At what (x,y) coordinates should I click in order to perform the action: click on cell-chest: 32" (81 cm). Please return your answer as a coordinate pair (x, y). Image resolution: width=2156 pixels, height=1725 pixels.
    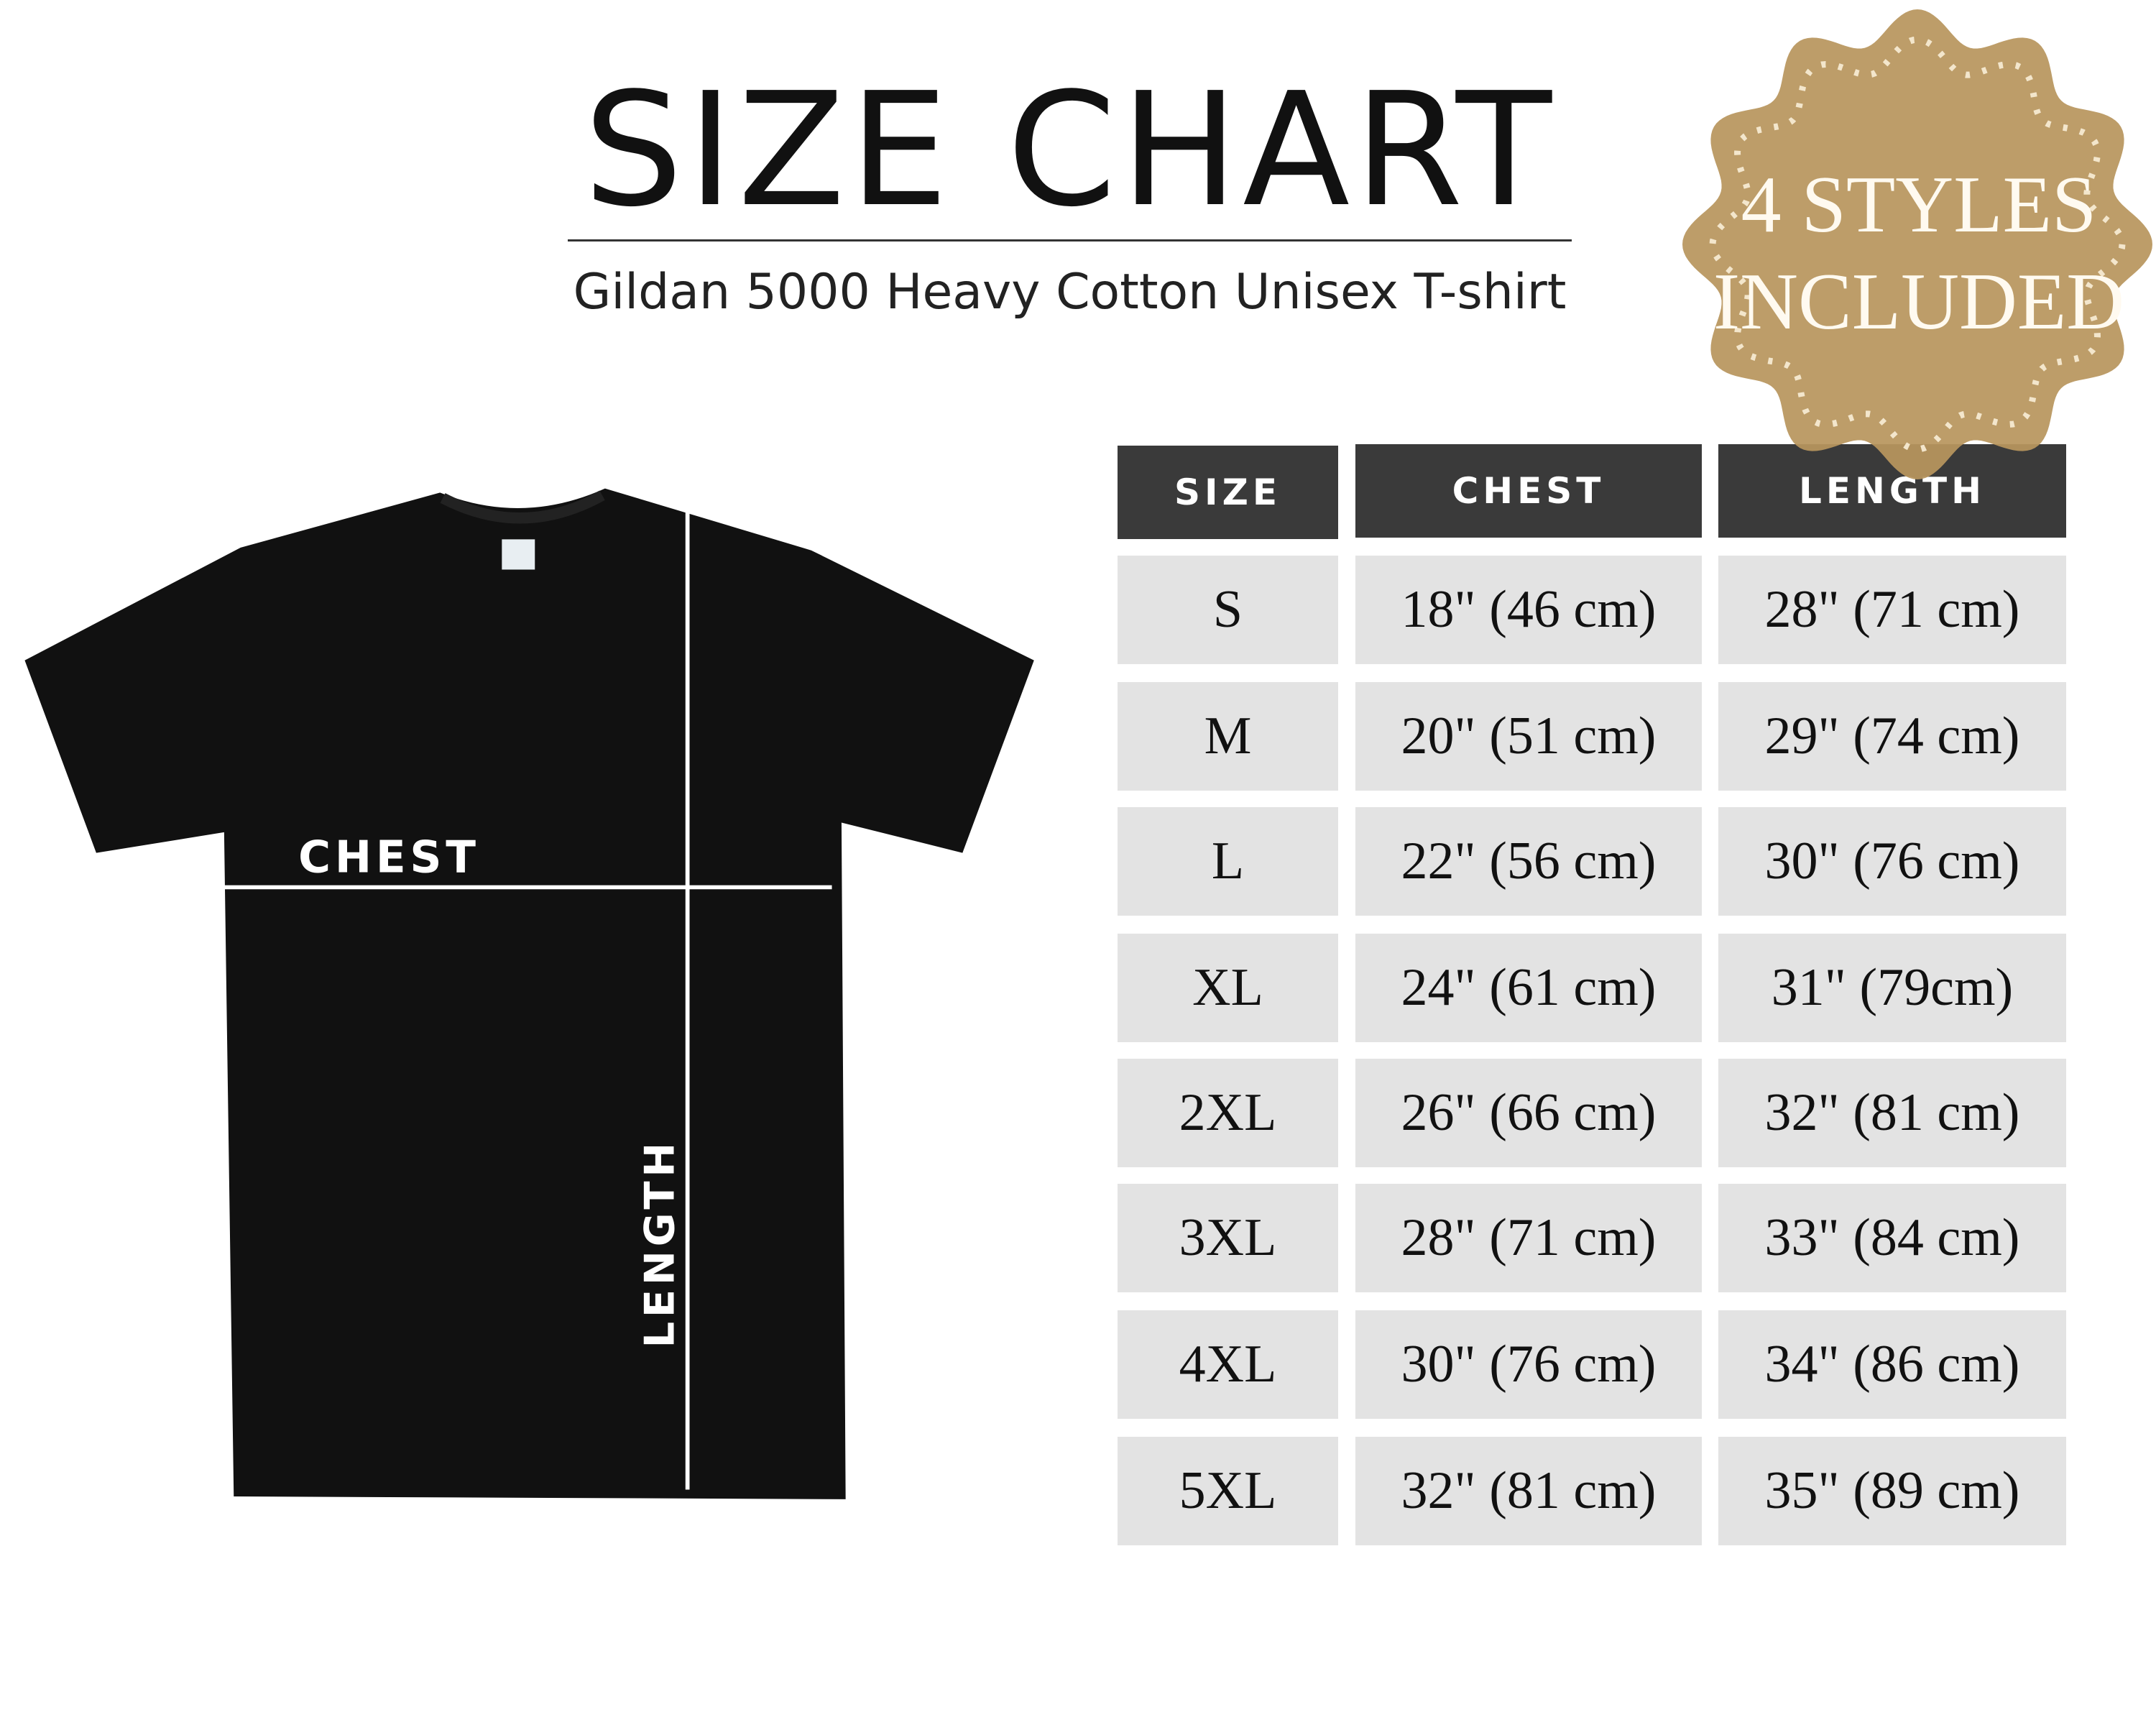
    Looking at the image, I should click on (1528, 1491).